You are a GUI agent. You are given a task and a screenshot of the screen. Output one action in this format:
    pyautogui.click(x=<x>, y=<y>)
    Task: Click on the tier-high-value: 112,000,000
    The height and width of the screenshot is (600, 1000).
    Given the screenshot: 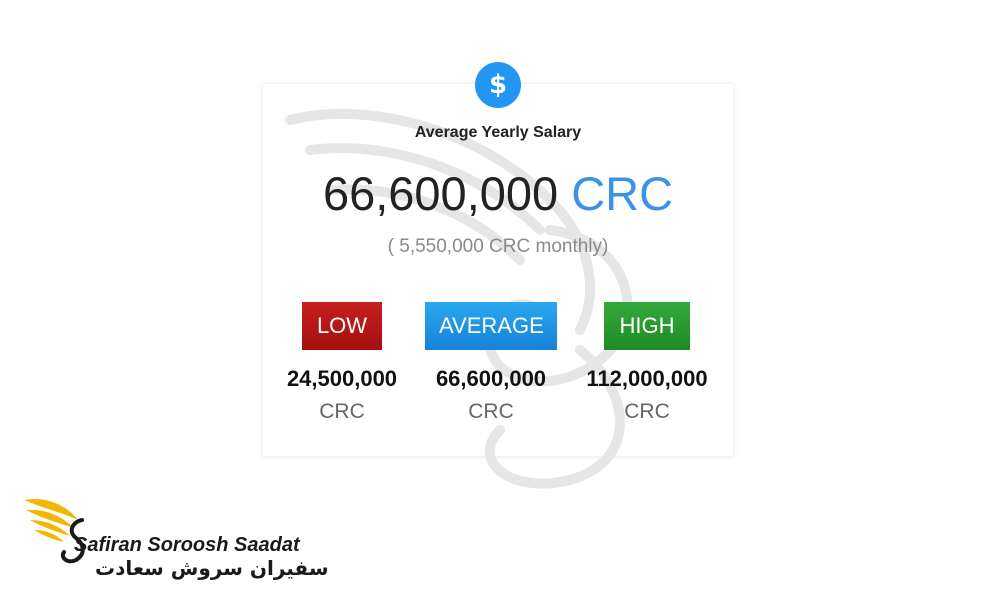 What is the action you would take?
    pyautogui.click(x=647, y=378)
    